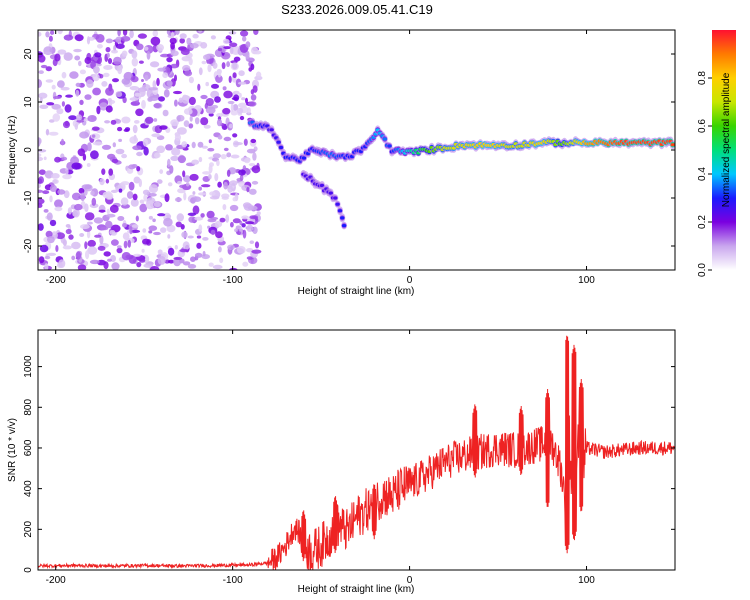 This screenshot has width=750, height=600. I want to click on x-tick-label: 0, so click(410, 580).